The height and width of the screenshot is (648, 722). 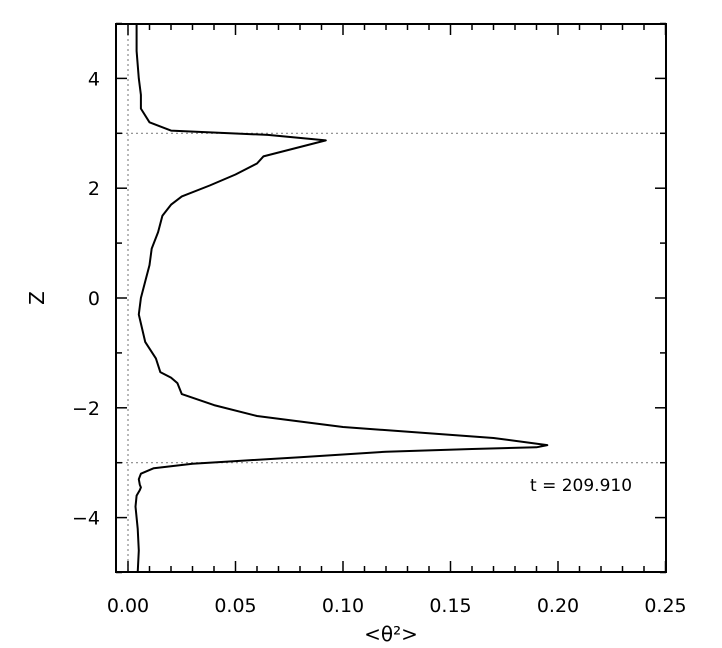 I want to click on x-tick-label: 0.25, so click(x=665, y=606).